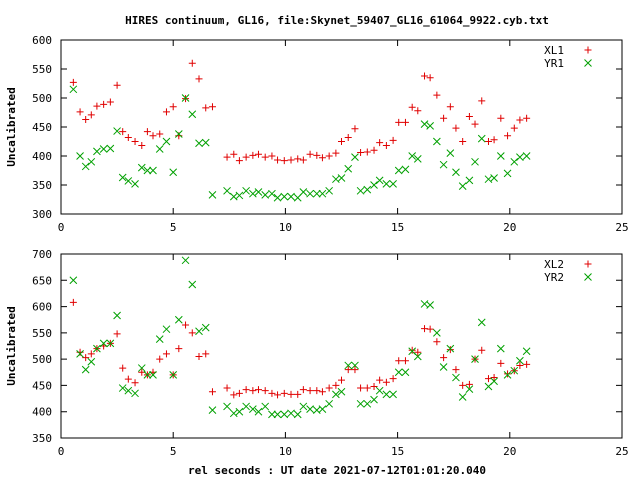 Image resolution: width=640 pixels, height=480 pixels. What do you see at coordinates (621, 227) in the screenshot?
I see `x-tick-label: 25` at bounding box center [621, 227].